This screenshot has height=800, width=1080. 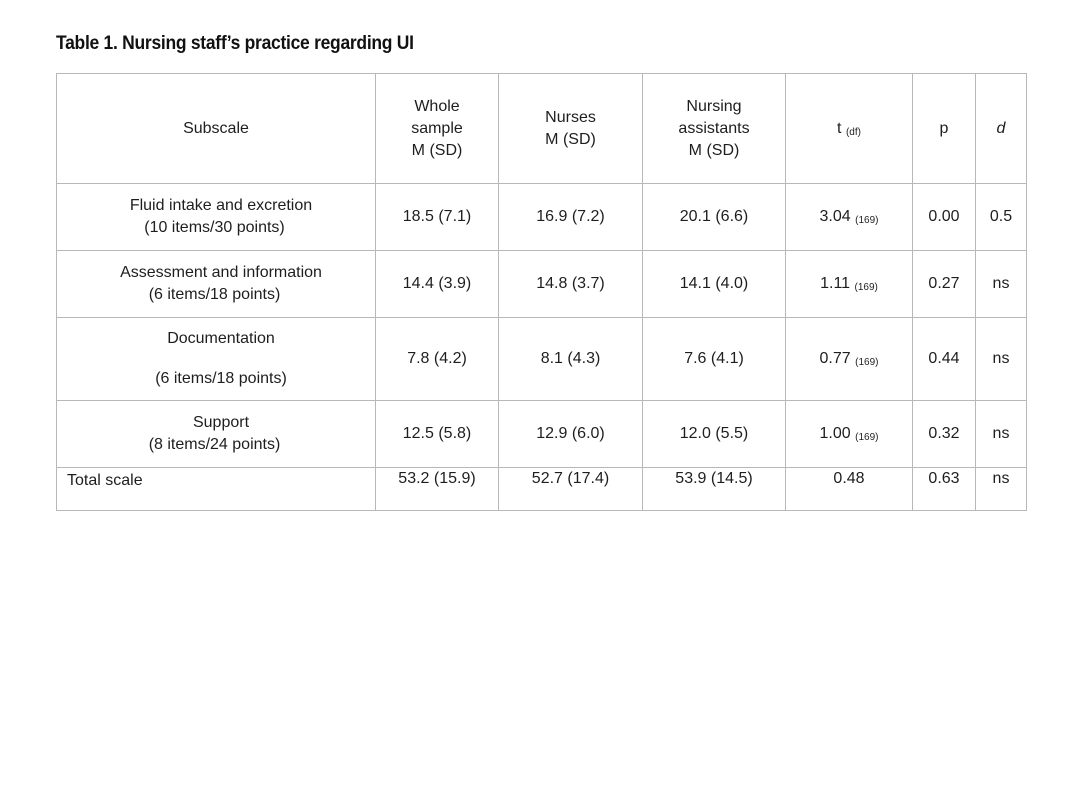 I want to click on header-nurses: Nurses M (SD), so click(x=570, y=128).